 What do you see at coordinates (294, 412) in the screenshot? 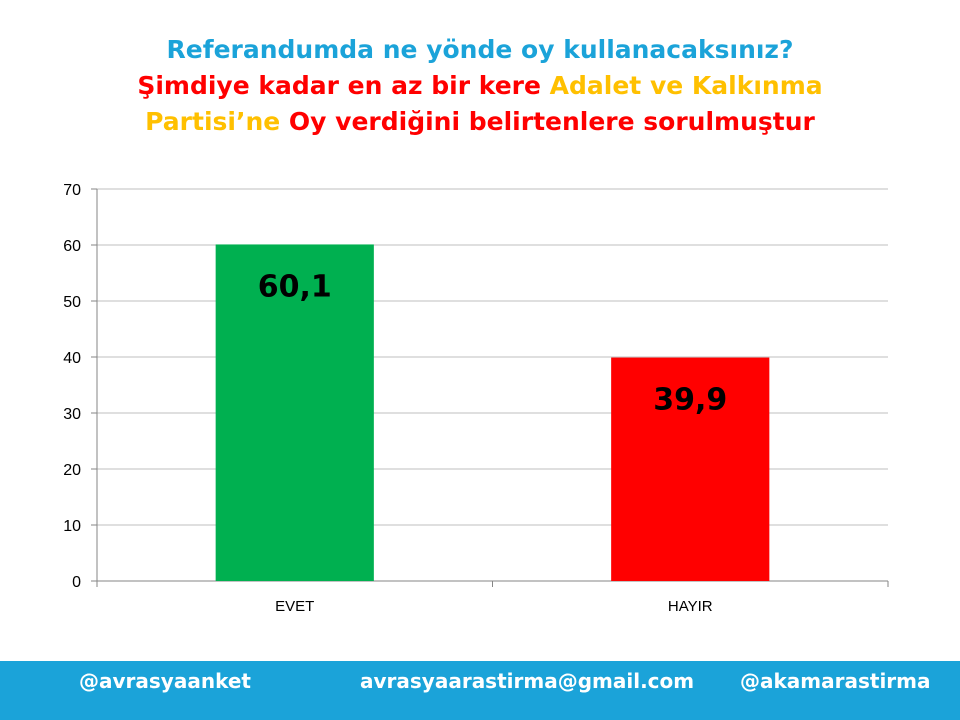
I see `bar-evet` at bounding box center [294, 412].